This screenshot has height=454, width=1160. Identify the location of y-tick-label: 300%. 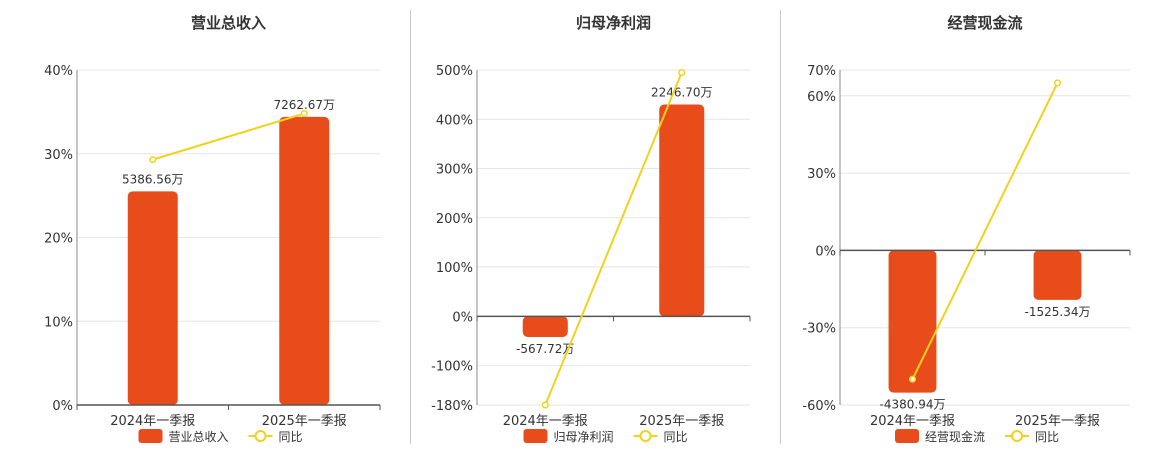
(454, 170).